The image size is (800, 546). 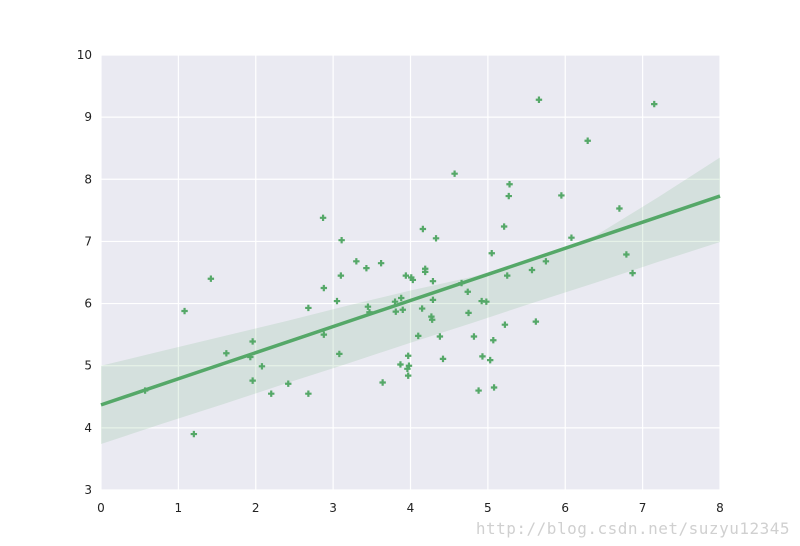 I want to click on x-tick-label: 1, so click(x=179, y=508).